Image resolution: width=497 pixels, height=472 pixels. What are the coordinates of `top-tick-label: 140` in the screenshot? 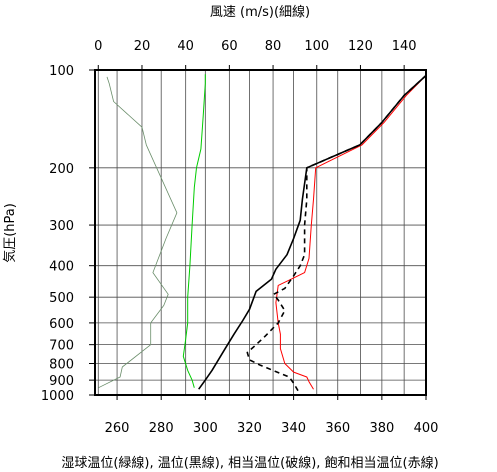 It's located at (404, 46).